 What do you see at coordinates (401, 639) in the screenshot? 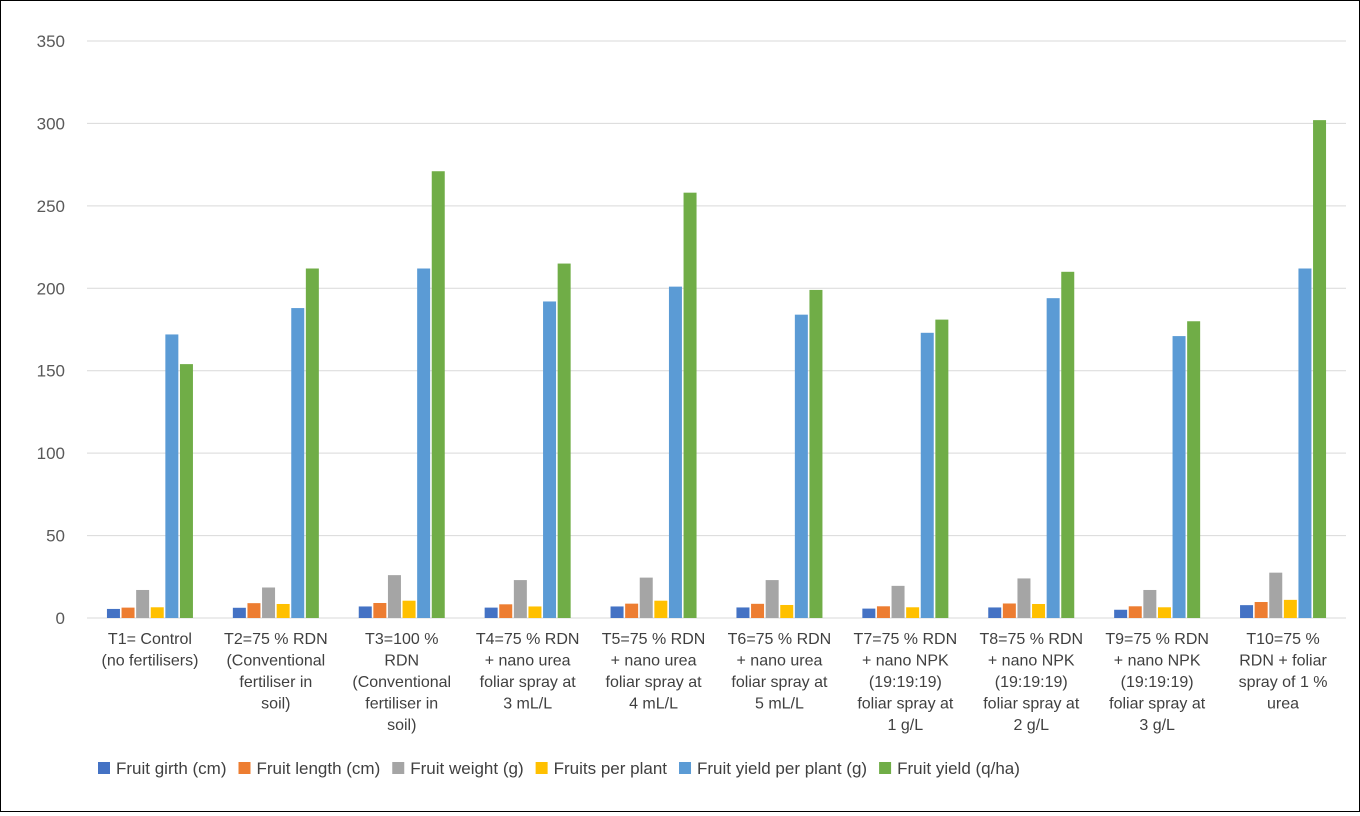
I see `x-category-label-line: T3=100 %` at bounding box center [401, 639].